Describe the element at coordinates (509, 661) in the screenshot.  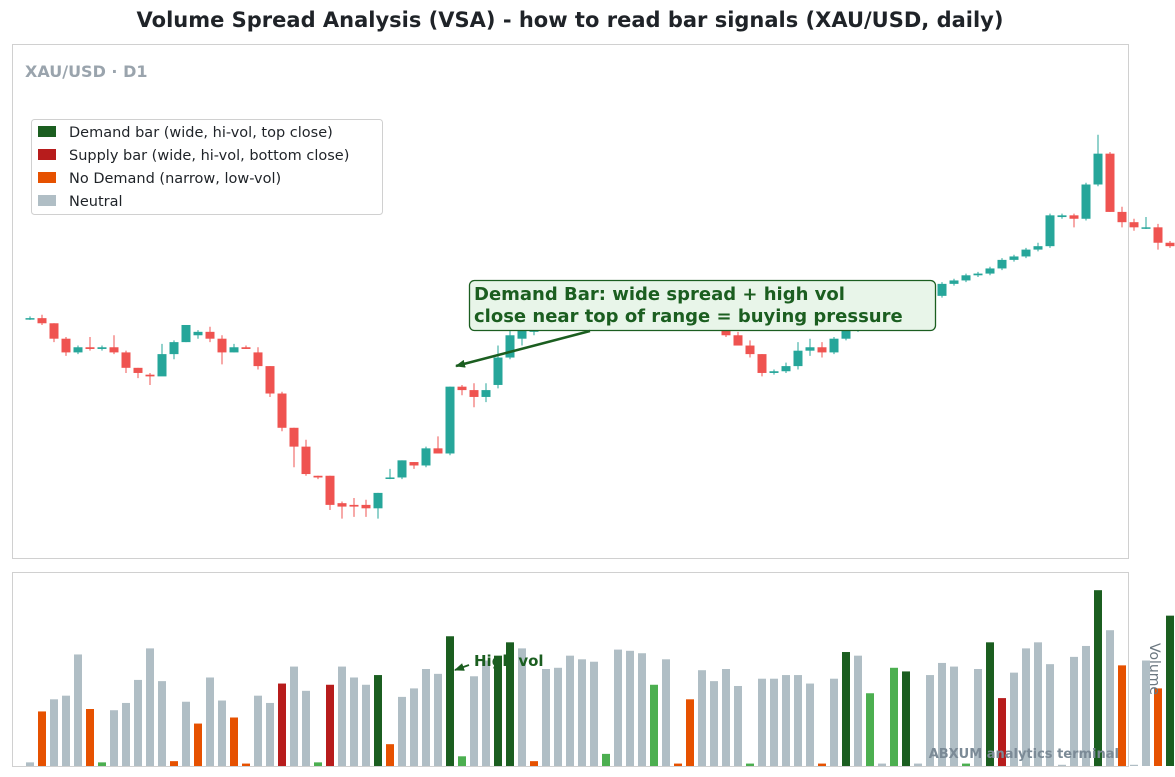
I see `high-vol-label: High vol` at that location.